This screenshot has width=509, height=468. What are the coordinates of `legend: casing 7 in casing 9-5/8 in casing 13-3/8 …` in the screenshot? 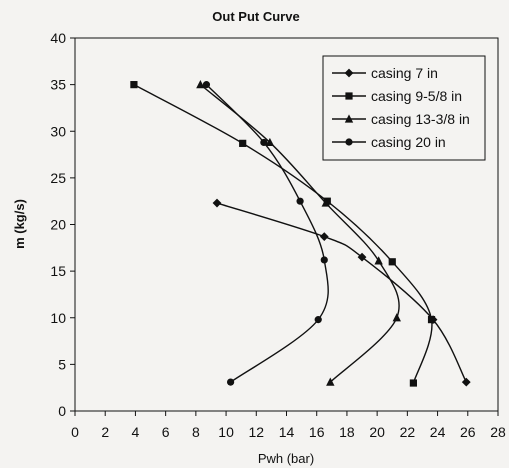 It's located at (404, 108).